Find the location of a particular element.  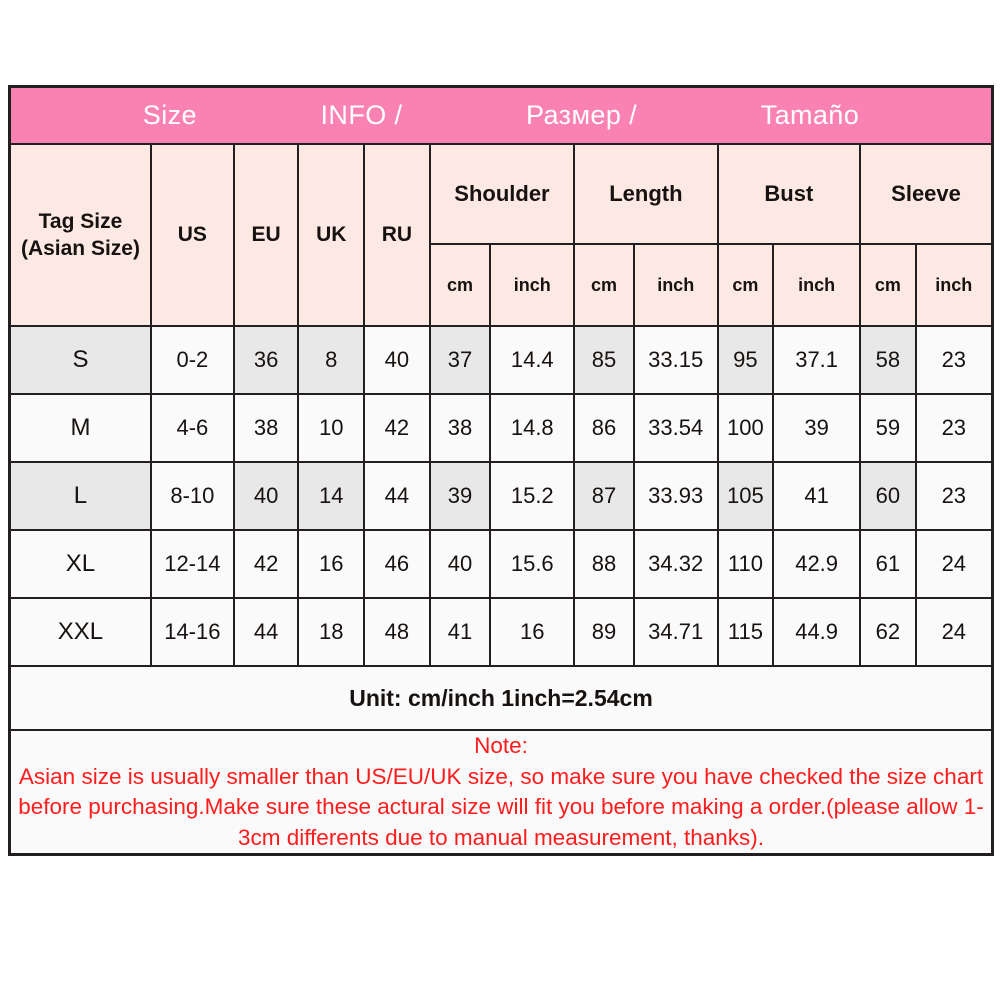

cell-bust-inch: 41 is located at coordinates (817, 496).